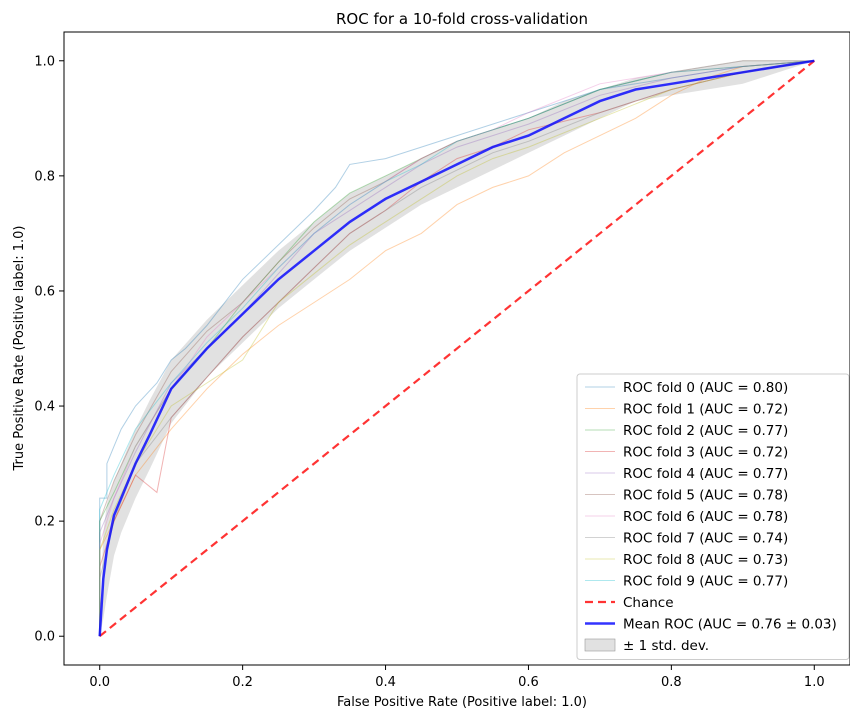  I want to click on x-tick-label: 0.4, so click(385, 682).